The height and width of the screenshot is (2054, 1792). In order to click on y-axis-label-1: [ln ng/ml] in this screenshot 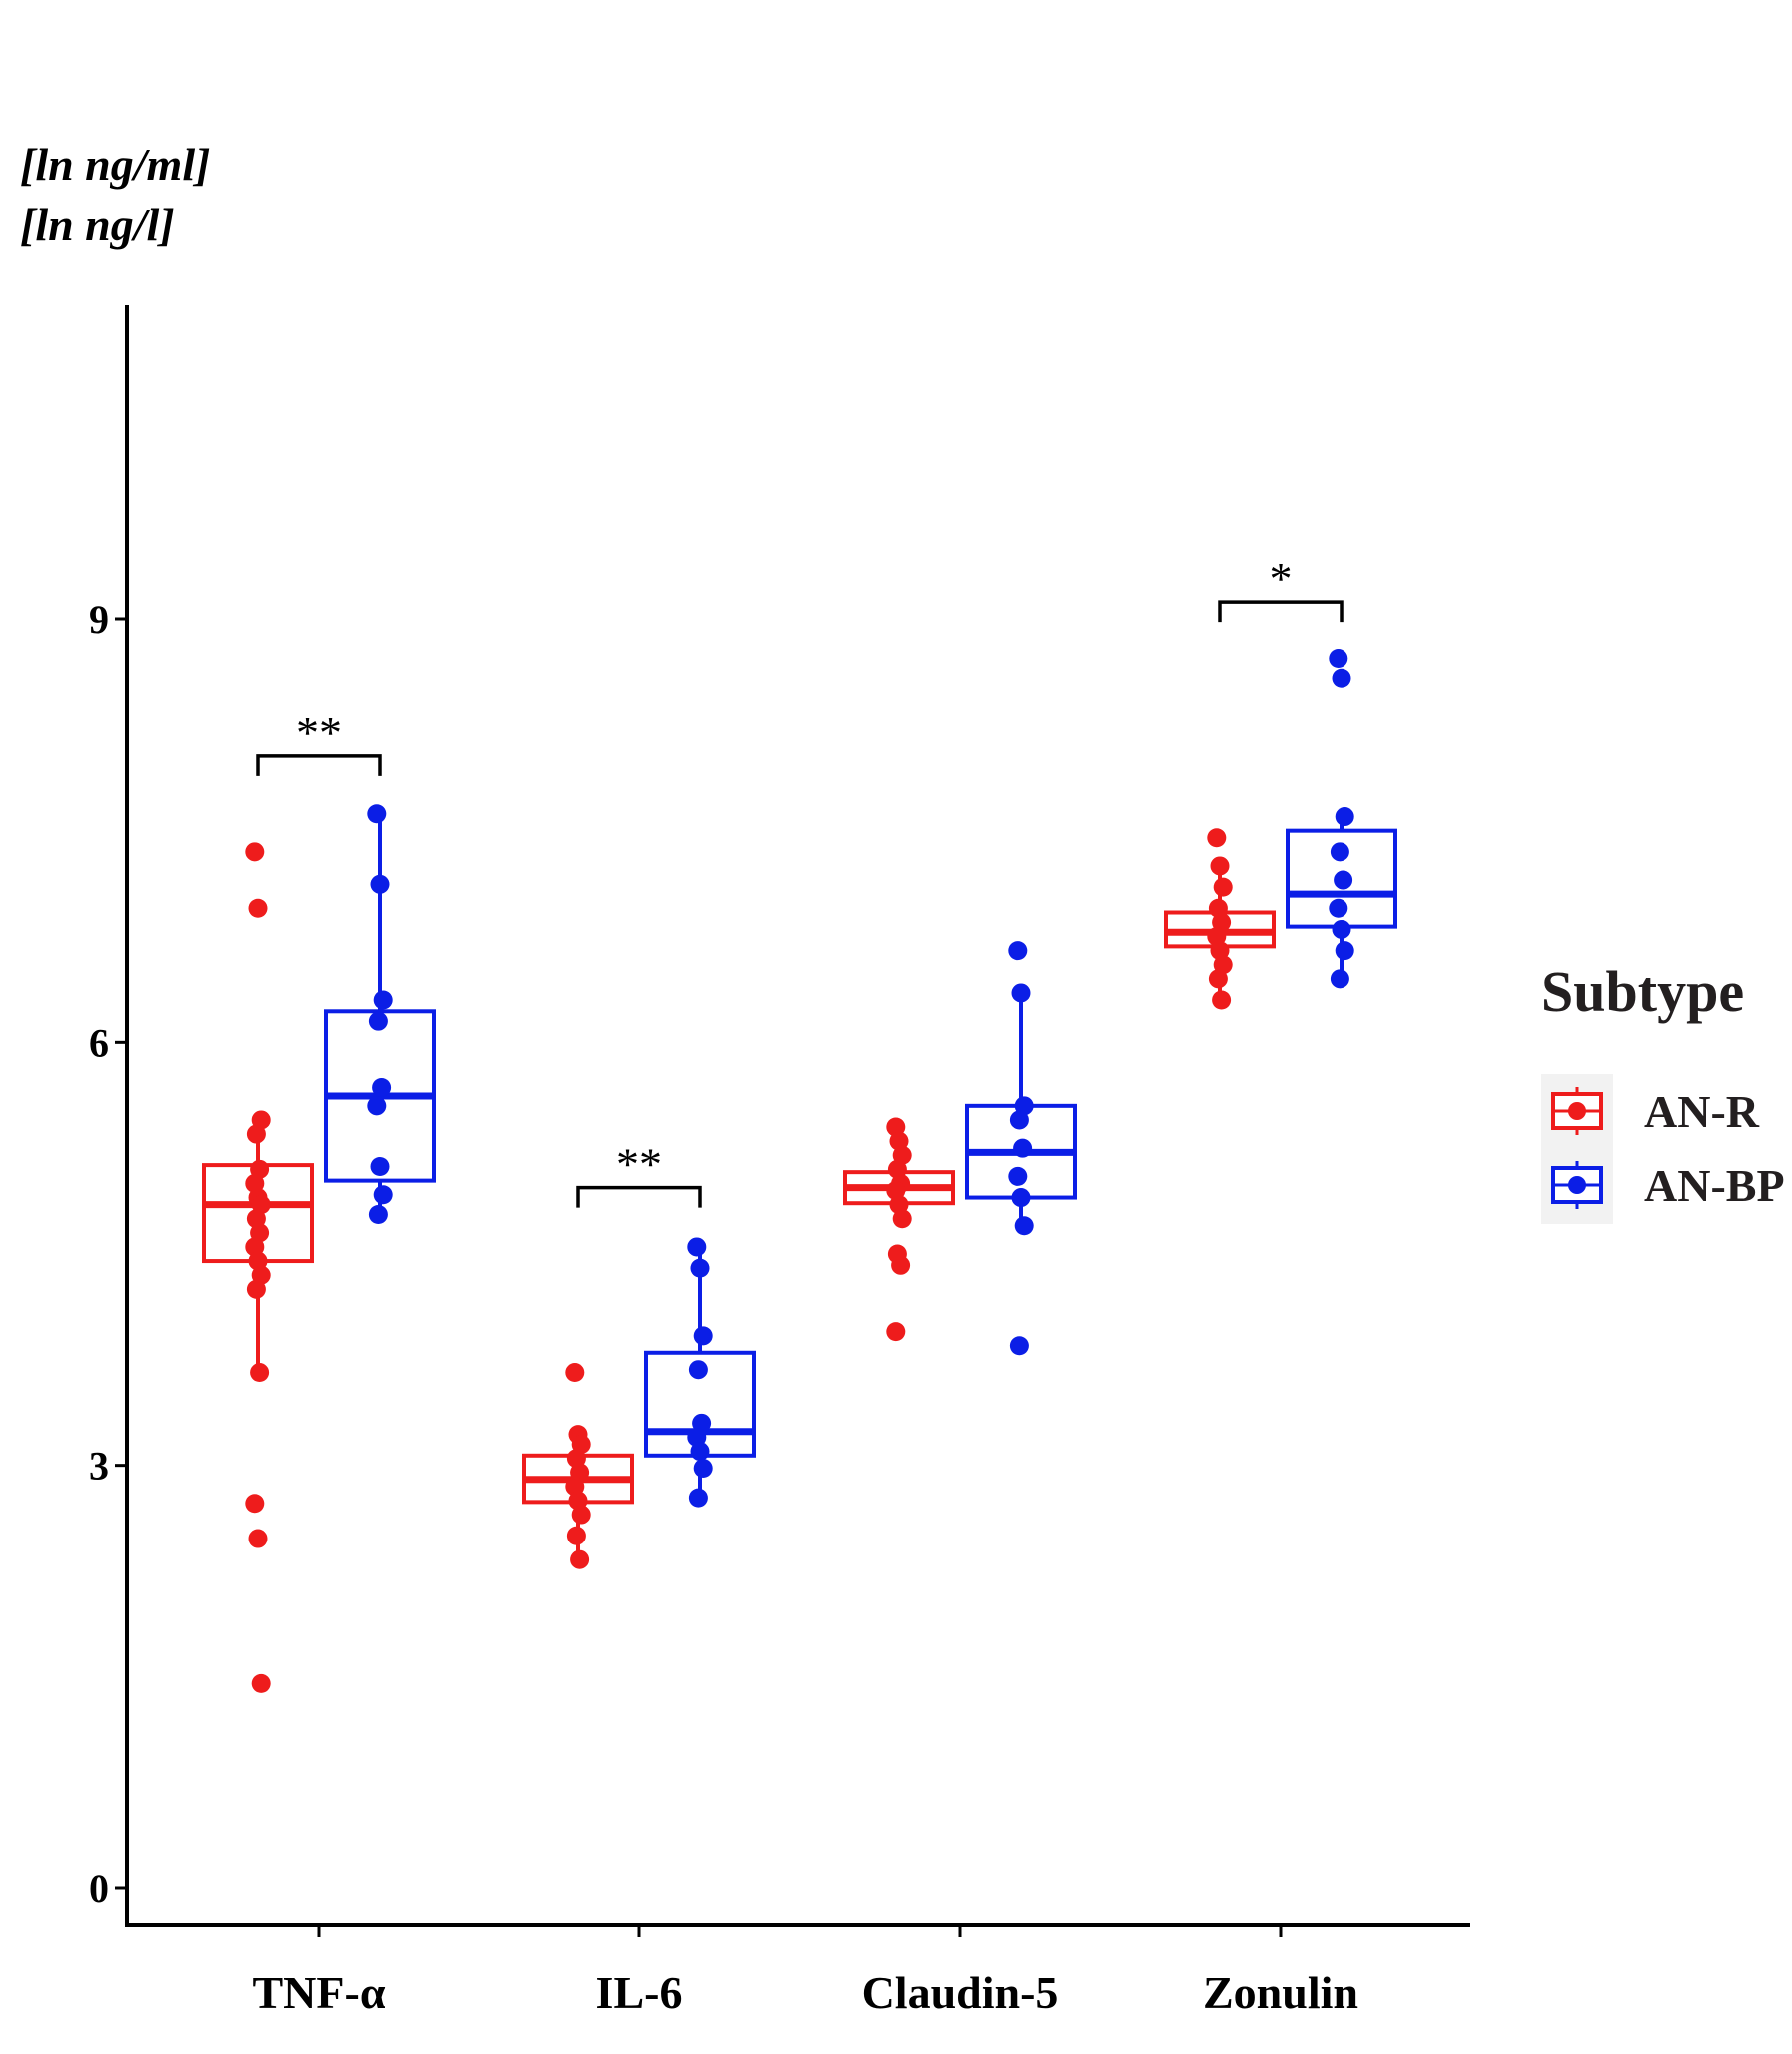, I will do `click(115, 164)`.